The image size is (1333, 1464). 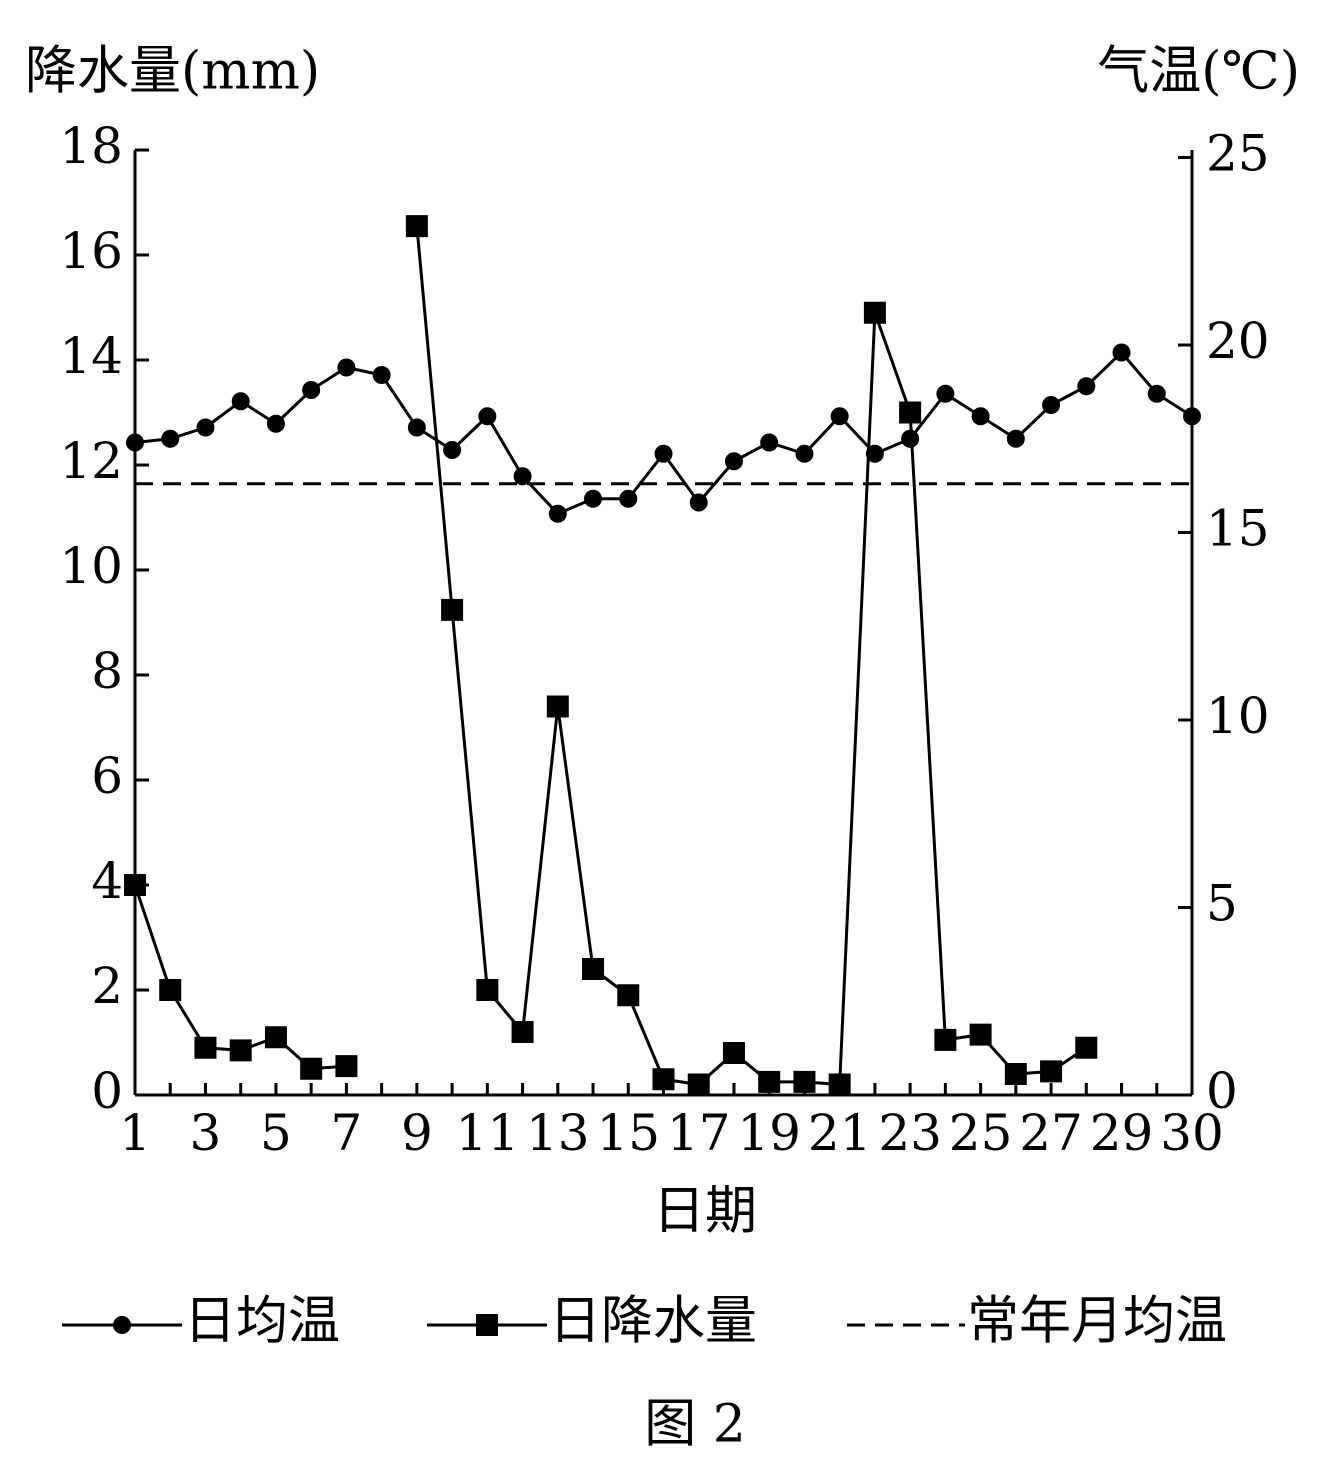 I want to click on x-tick-label: 17, so click(x=699, y=1133).